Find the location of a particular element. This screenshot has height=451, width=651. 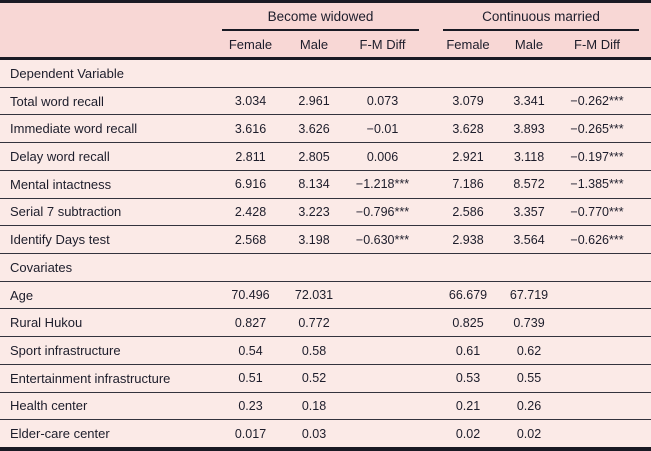

value-cell: 8.134 is located at coordinates (314, 184).